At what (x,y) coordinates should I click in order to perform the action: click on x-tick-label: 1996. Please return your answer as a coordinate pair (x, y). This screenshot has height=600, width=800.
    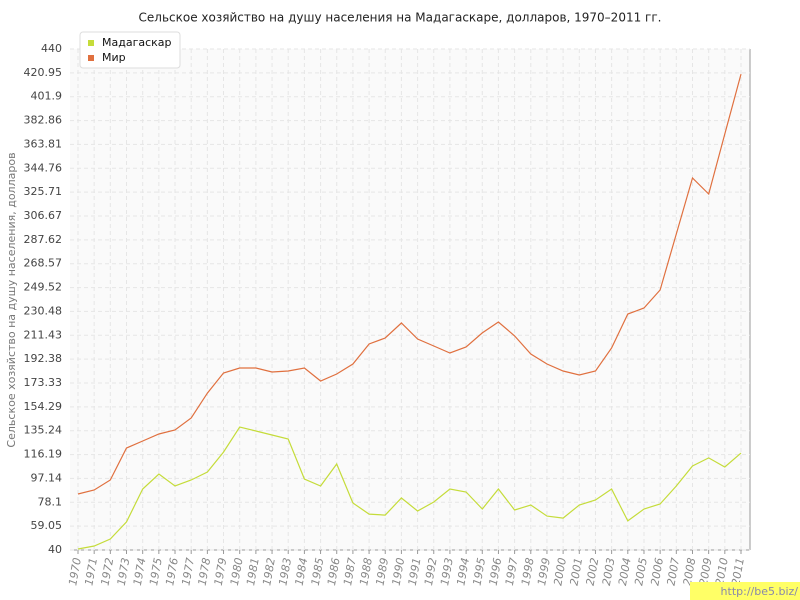
    Looking at the image, I should click on (496, 572).